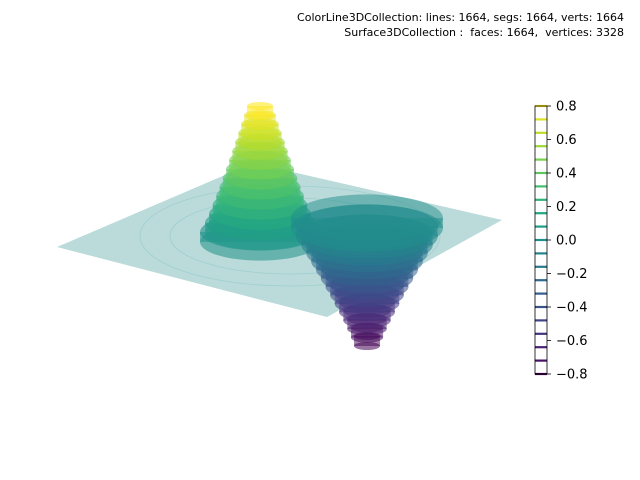 The image size is (640, 480). Describe the element at coordinates (566, 140) in the screenshot. I see `colorbar-tick-label-1: 0.6` at that location.